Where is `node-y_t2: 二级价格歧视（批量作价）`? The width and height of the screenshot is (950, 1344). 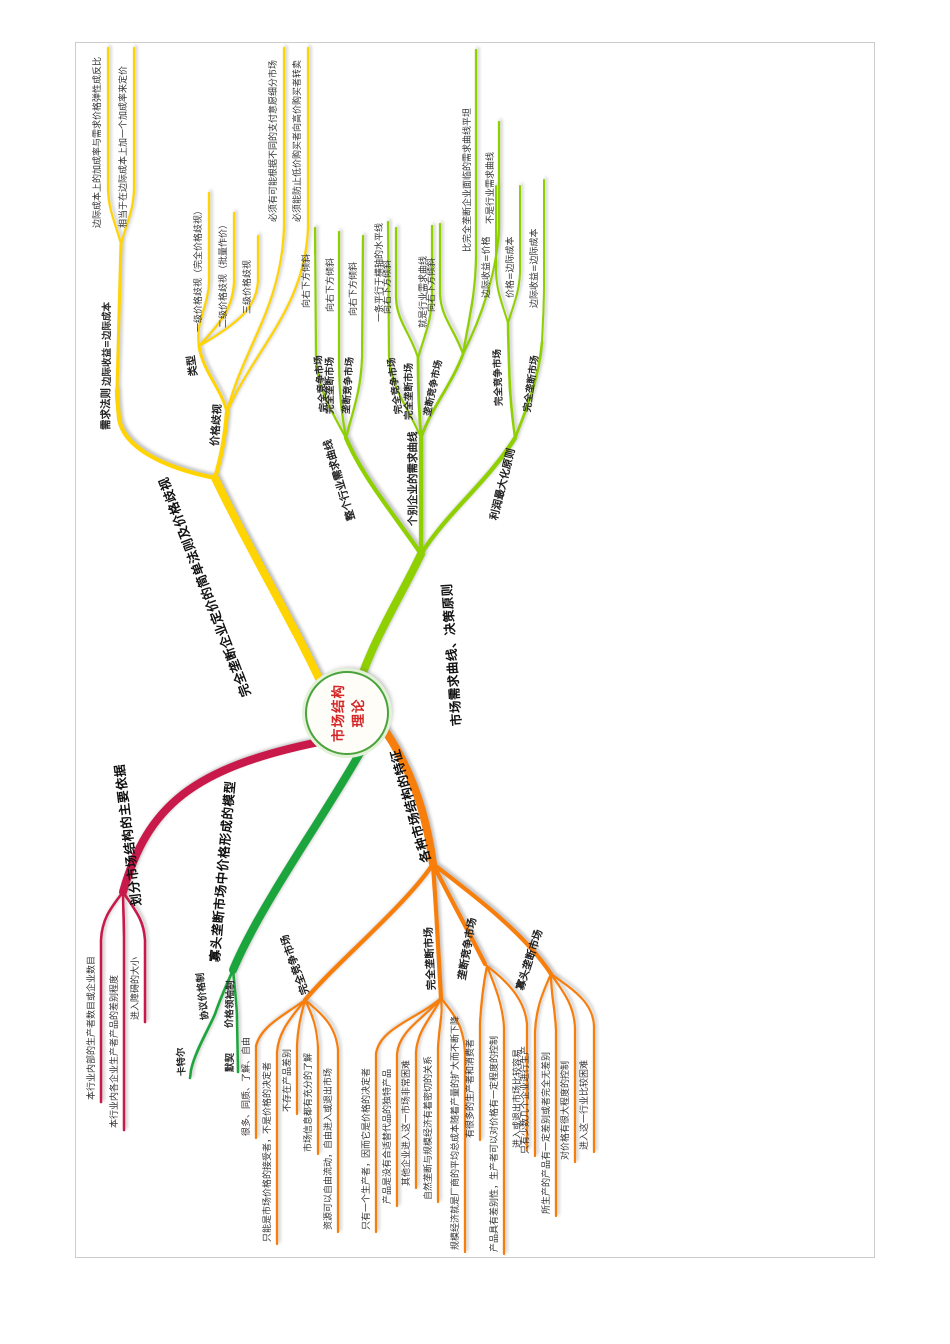
node-y_t2: 二级价格歧视（批量作价） is located at coordinates (224, 273).